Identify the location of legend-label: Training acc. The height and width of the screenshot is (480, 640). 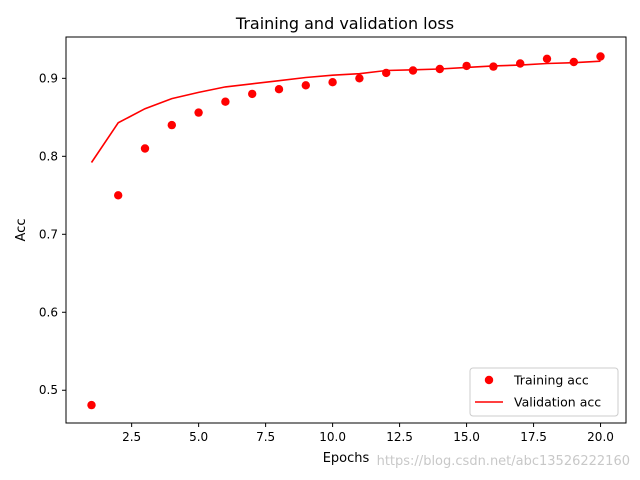
(551, 380).